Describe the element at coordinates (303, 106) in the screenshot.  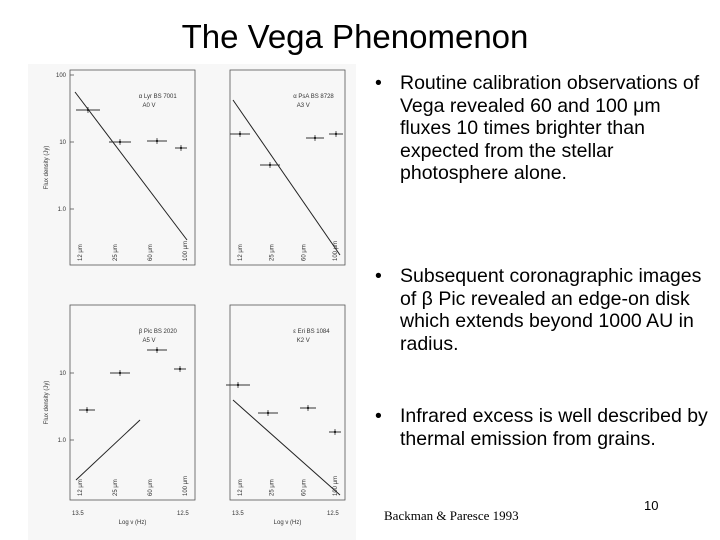
I see `spectral-type: A3 V` at that location.